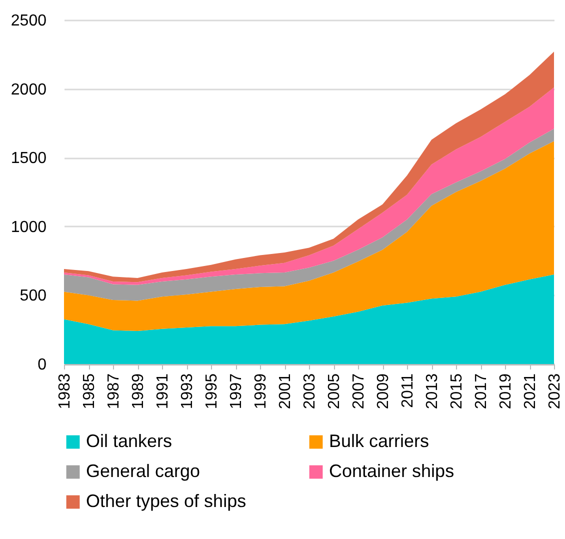 Image resolution: width=565 pixels, height=539 pixels. Describe the element at coordinates (28, 21) in the screenshot. I see `y-tick-label: 2500` at that location.